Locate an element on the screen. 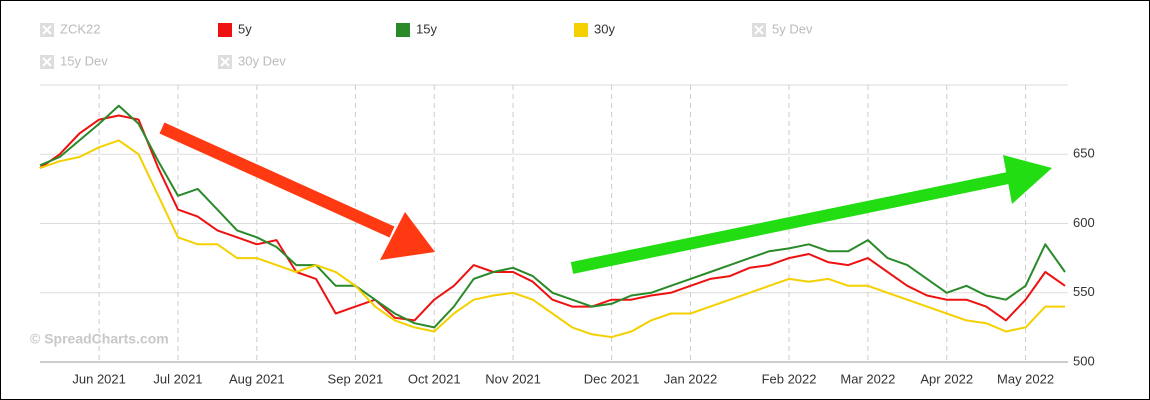 The height and width of the screenshot is (400, 1150). legend-item: ZCK22 is located at coordinates (70, 29).